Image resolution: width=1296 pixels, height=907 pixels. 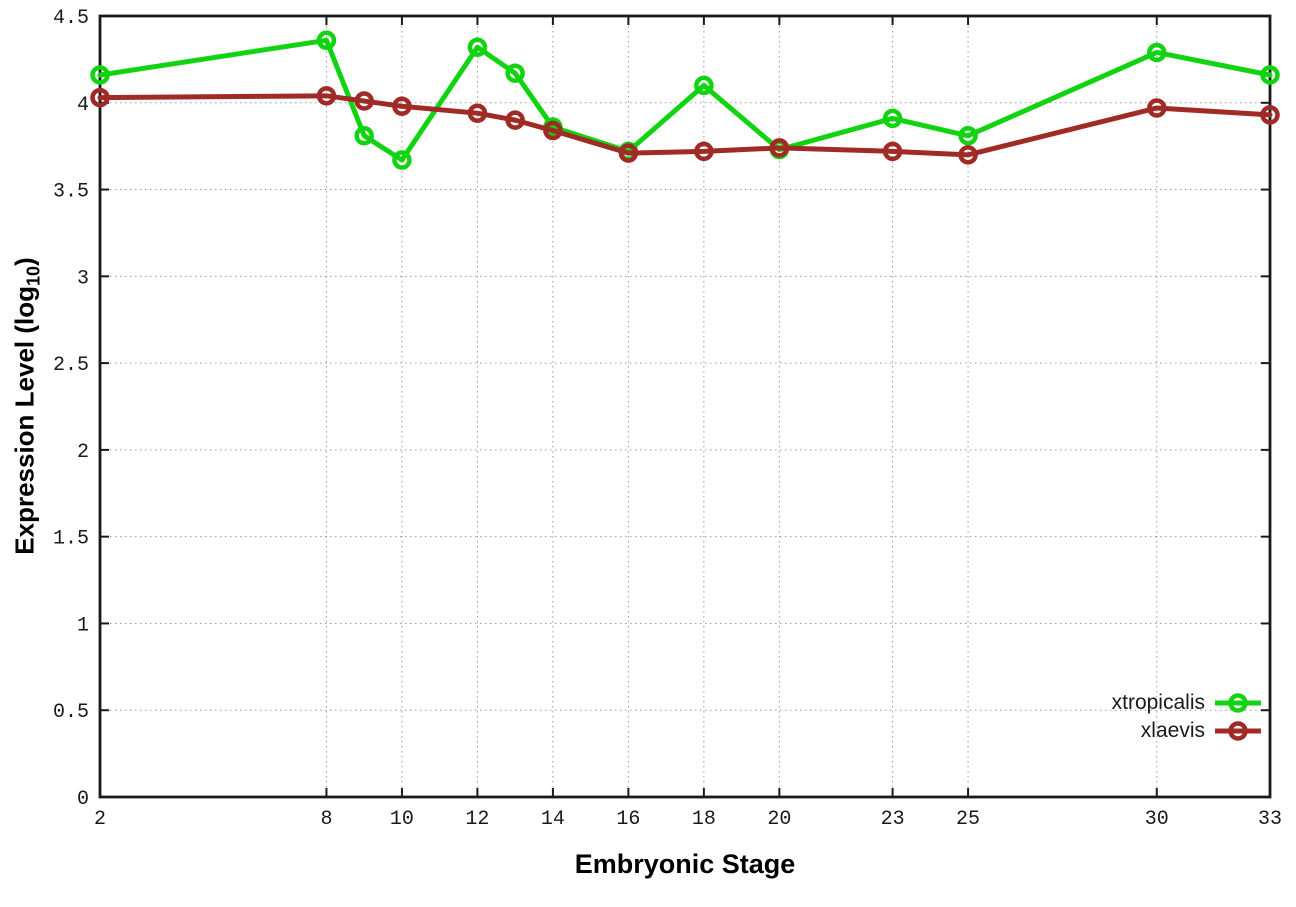 I want to click on y-tick-label: 4, so click(x=83, y=105).